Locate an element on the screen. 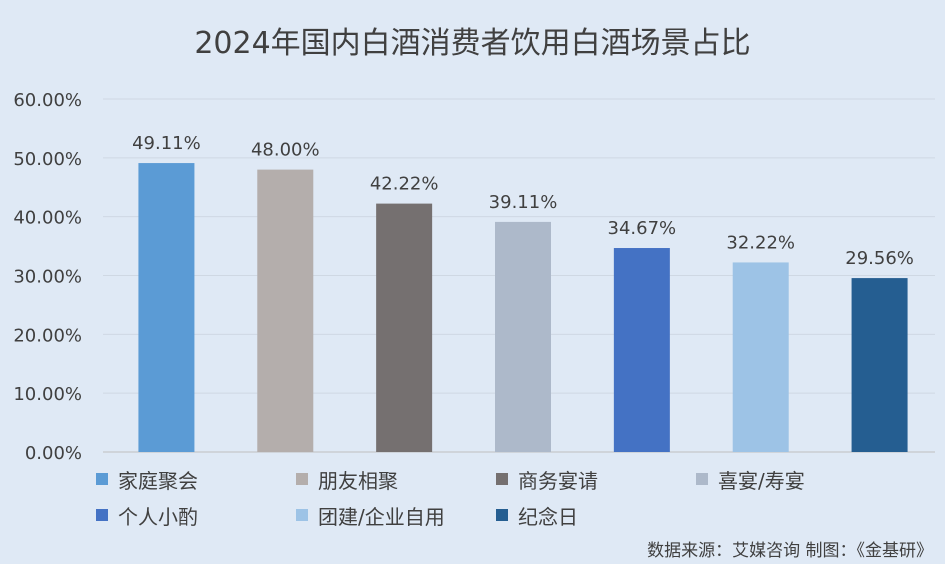  legend-item: 商务宴请 is located at coordinates (596, 479).